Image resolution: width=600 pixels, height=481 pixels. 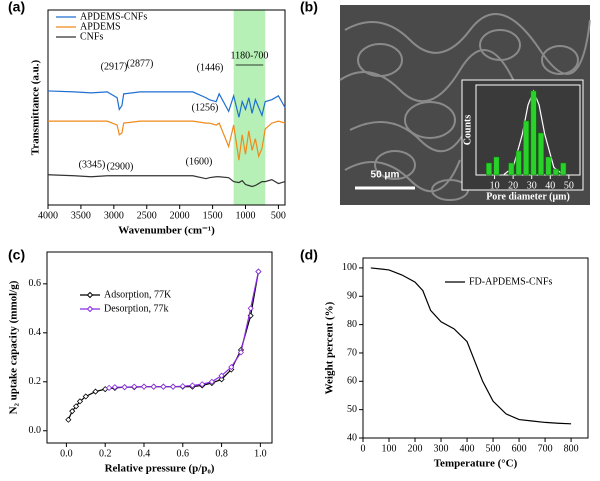 I want to click on y-axis-label: Weight percent (%), so click(x=330, y=347).